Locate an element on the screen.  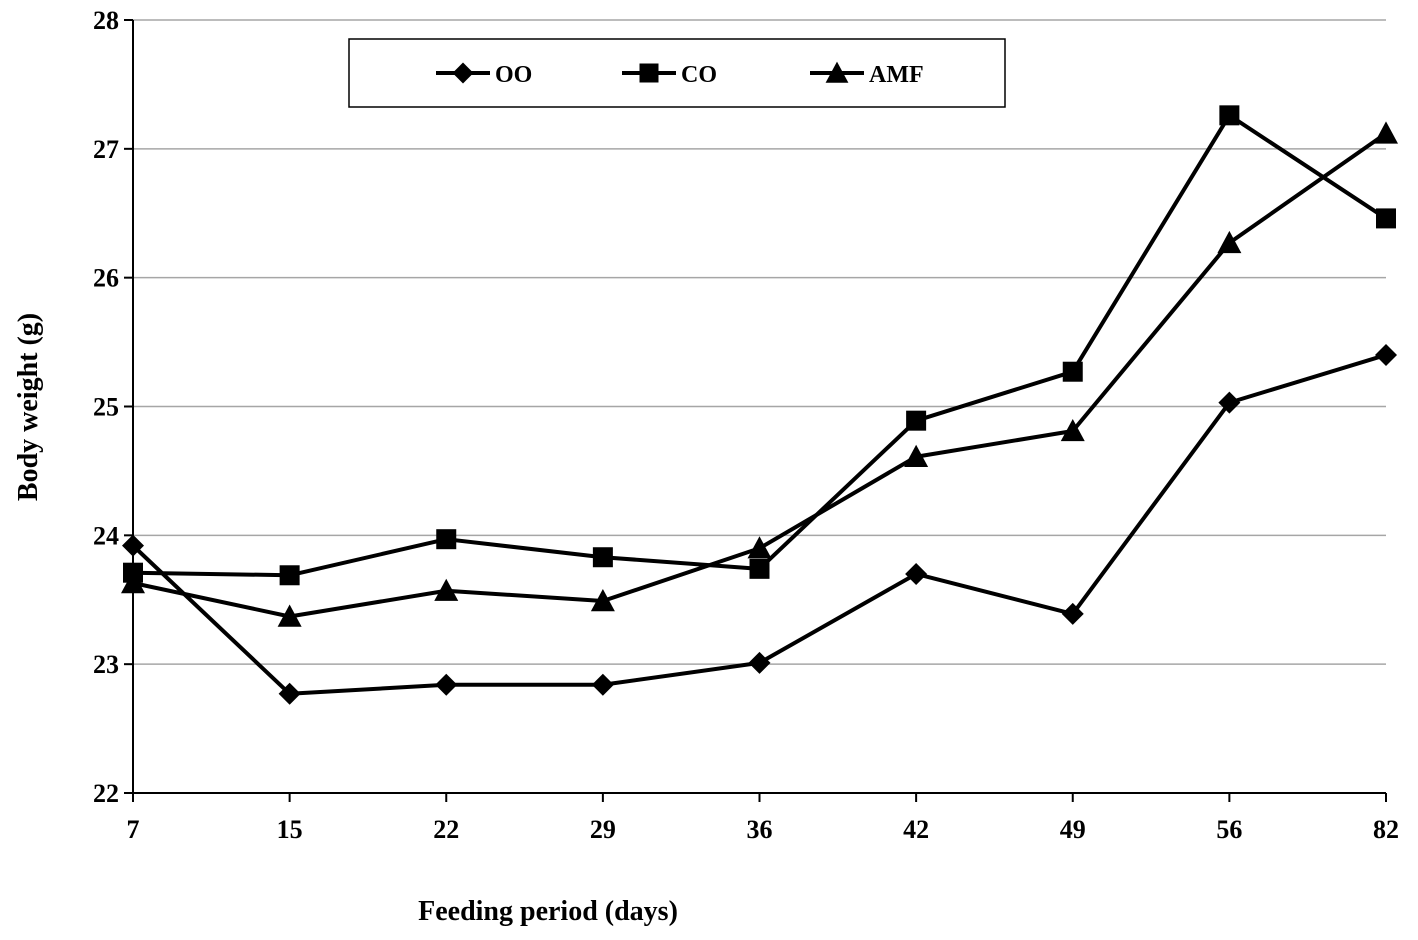
legend-label-oo: OO is located at coordinates (513, 75).